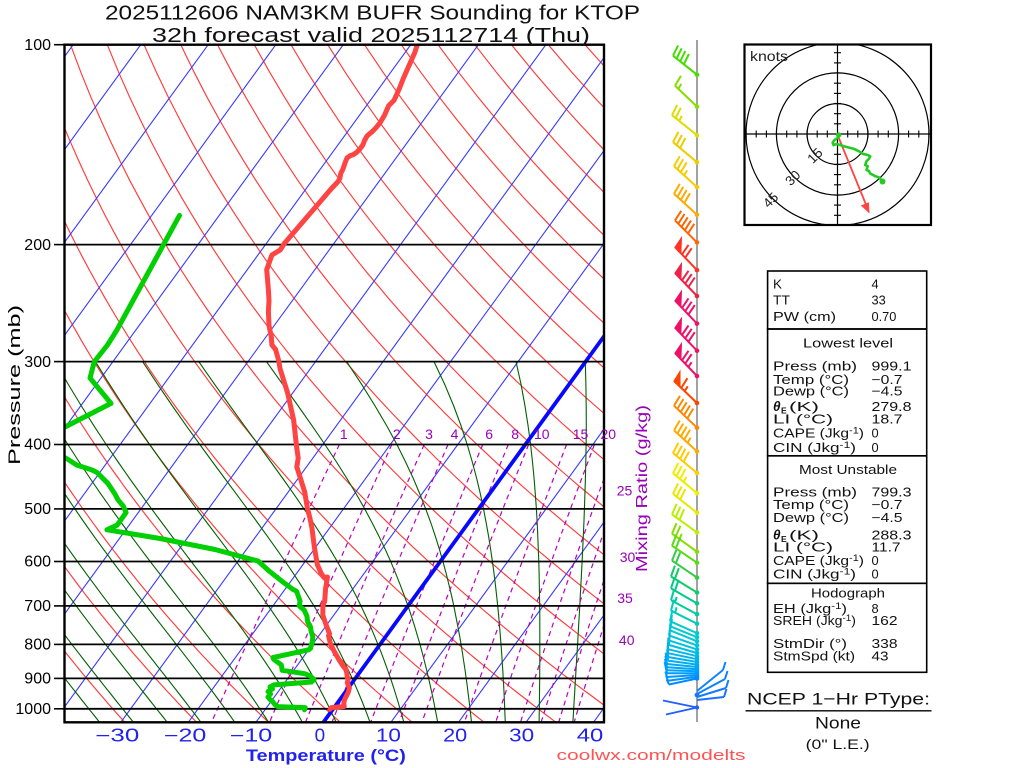 The height and width of the screenshot is (768, 1024). Describe the element at coordinates (625, 598) in the screenshot. I see `svg-text: 35` at that location.